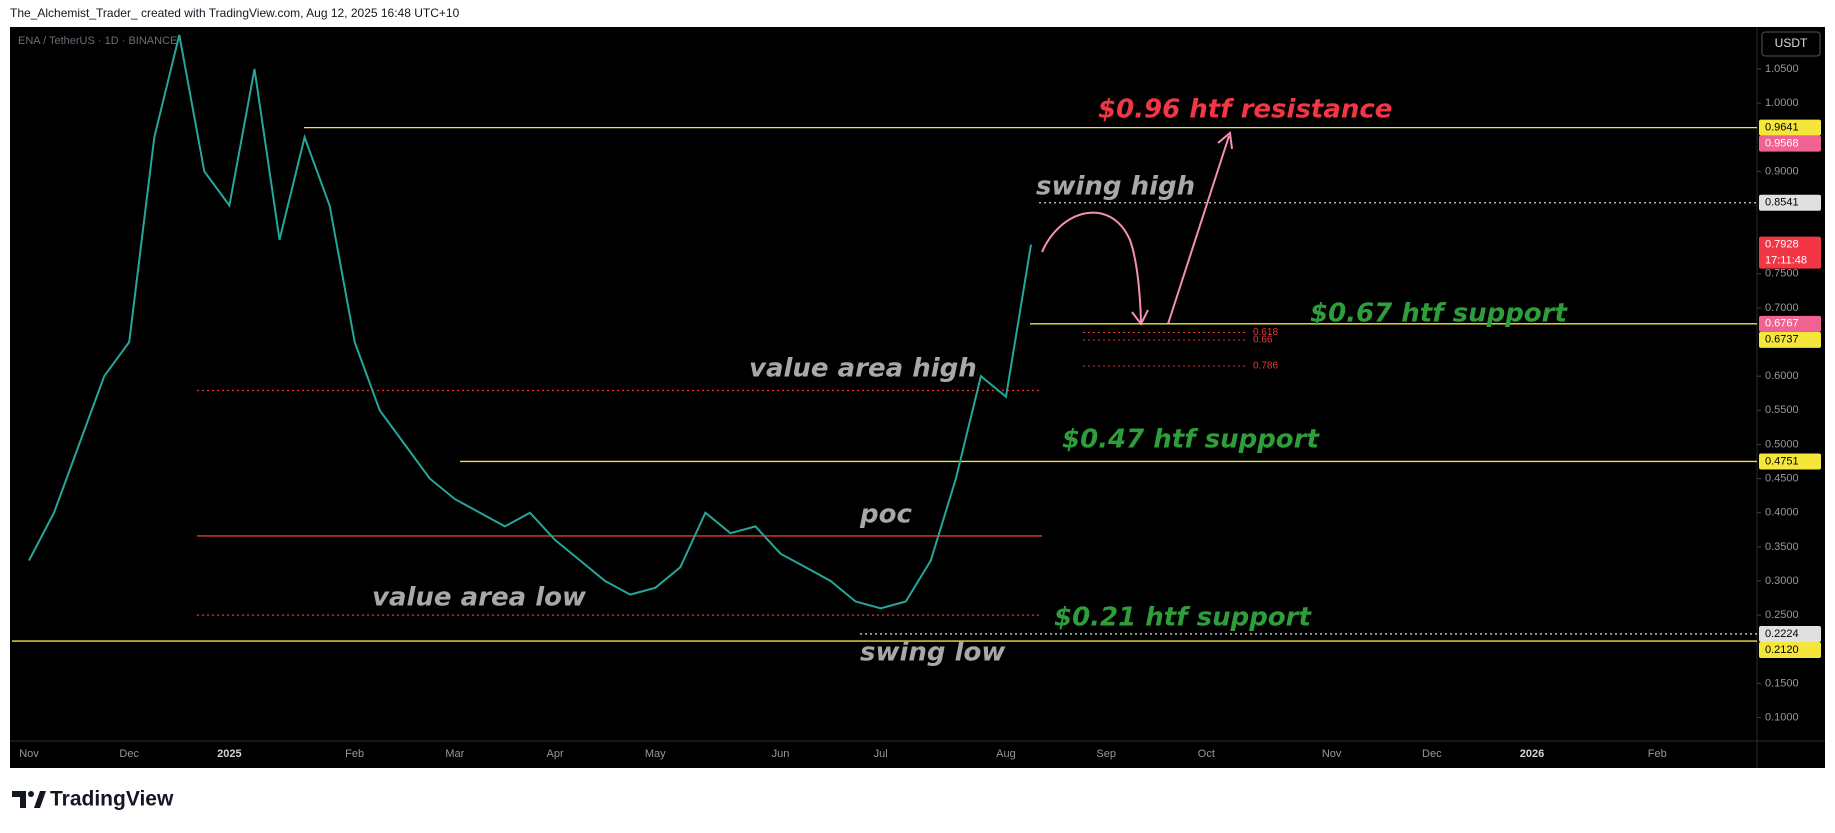 This screenshot has width=1835, height=833. What do you see at coordinates (1782, 410) in the screenshot?
I see `y-tick-label: 0.5500` at bounding box center [1782, 410].